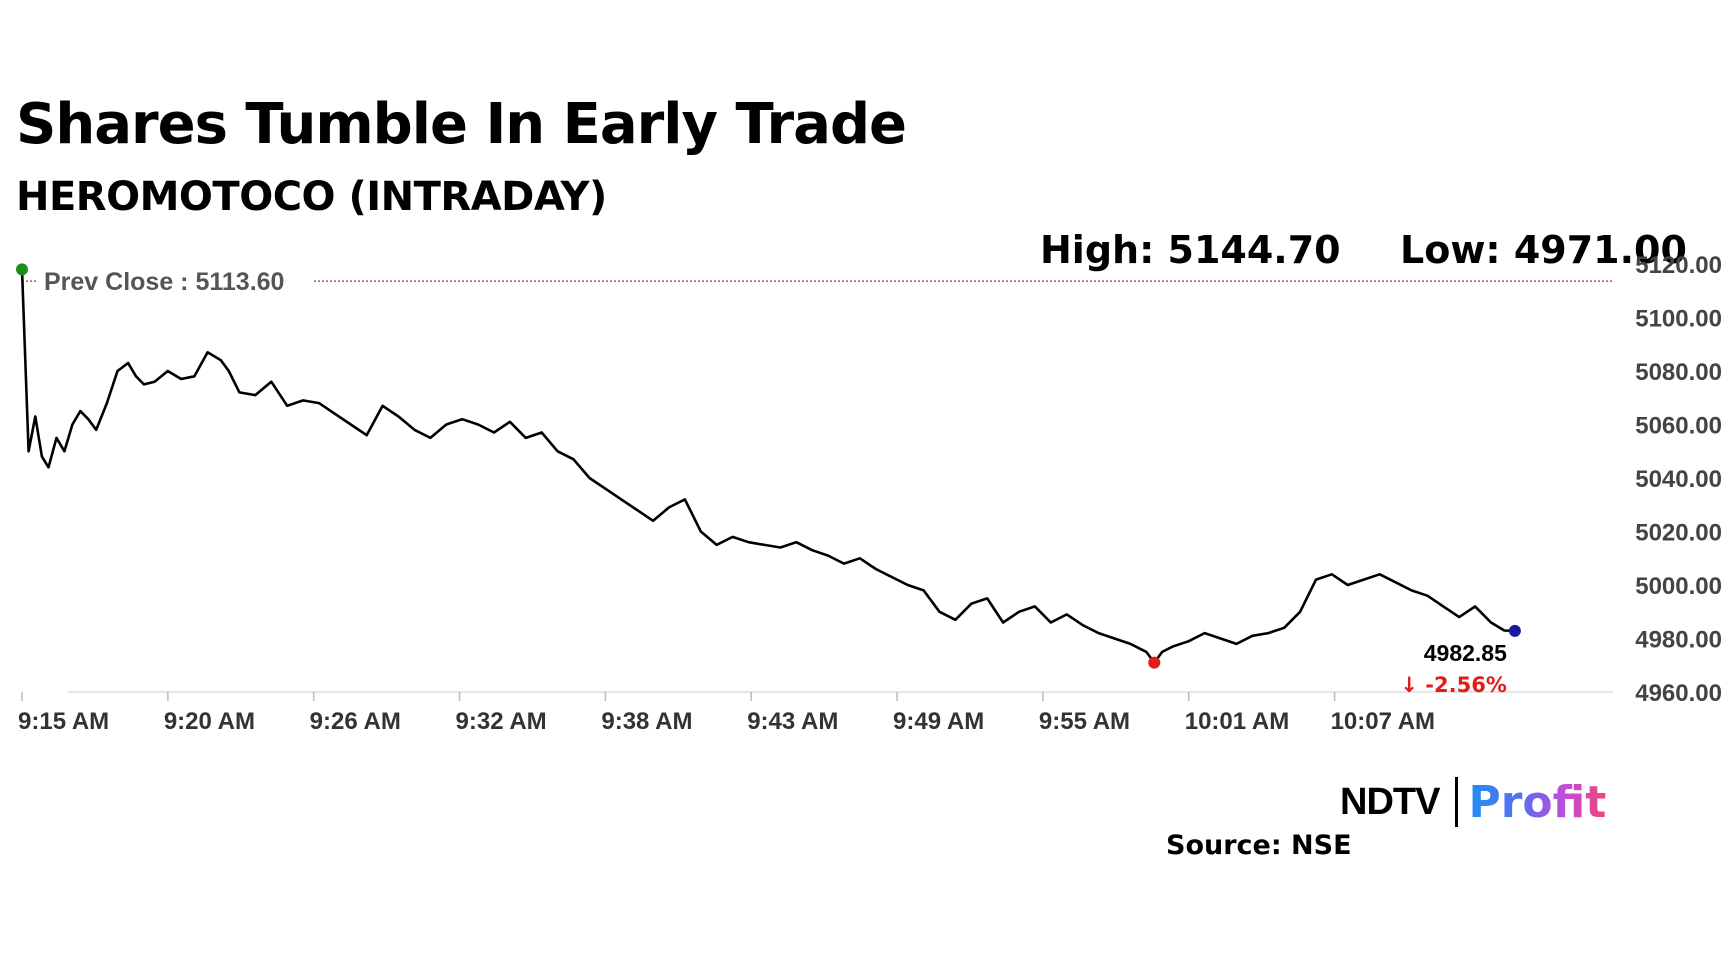 The height and width of the screenshot is (972, 1728). I want to click on y-tick-label: 5060.00, so click(1678, 426).